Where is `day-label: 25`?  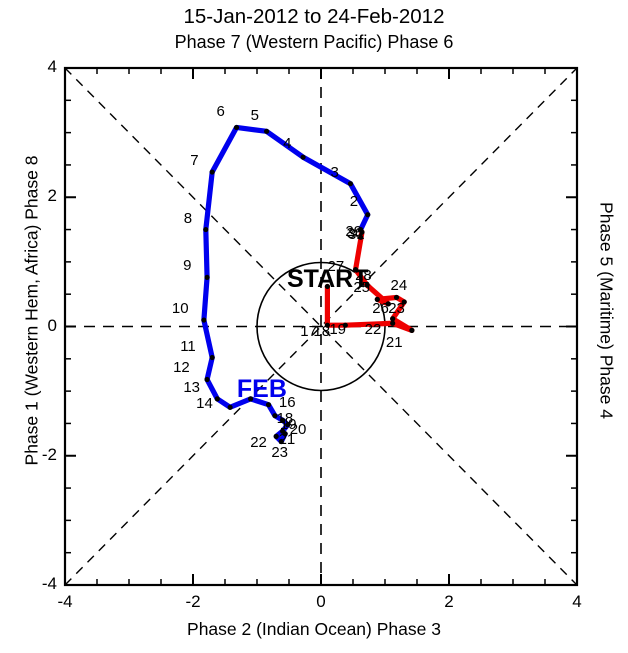
day-label: 25 is located at coordinates (361, 288).